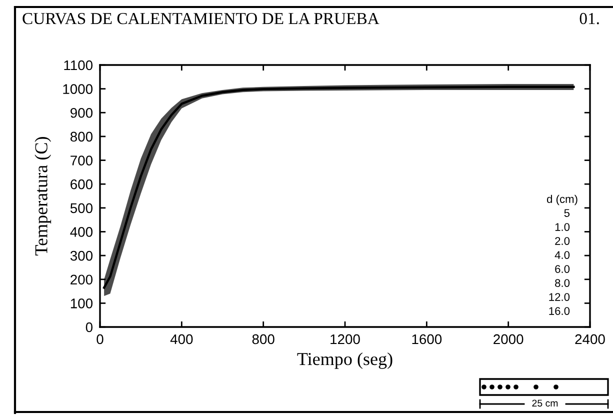  Describe the element at coordinates (181, 339) in the screenshot. I see `x-tick-label: 400` at that location.